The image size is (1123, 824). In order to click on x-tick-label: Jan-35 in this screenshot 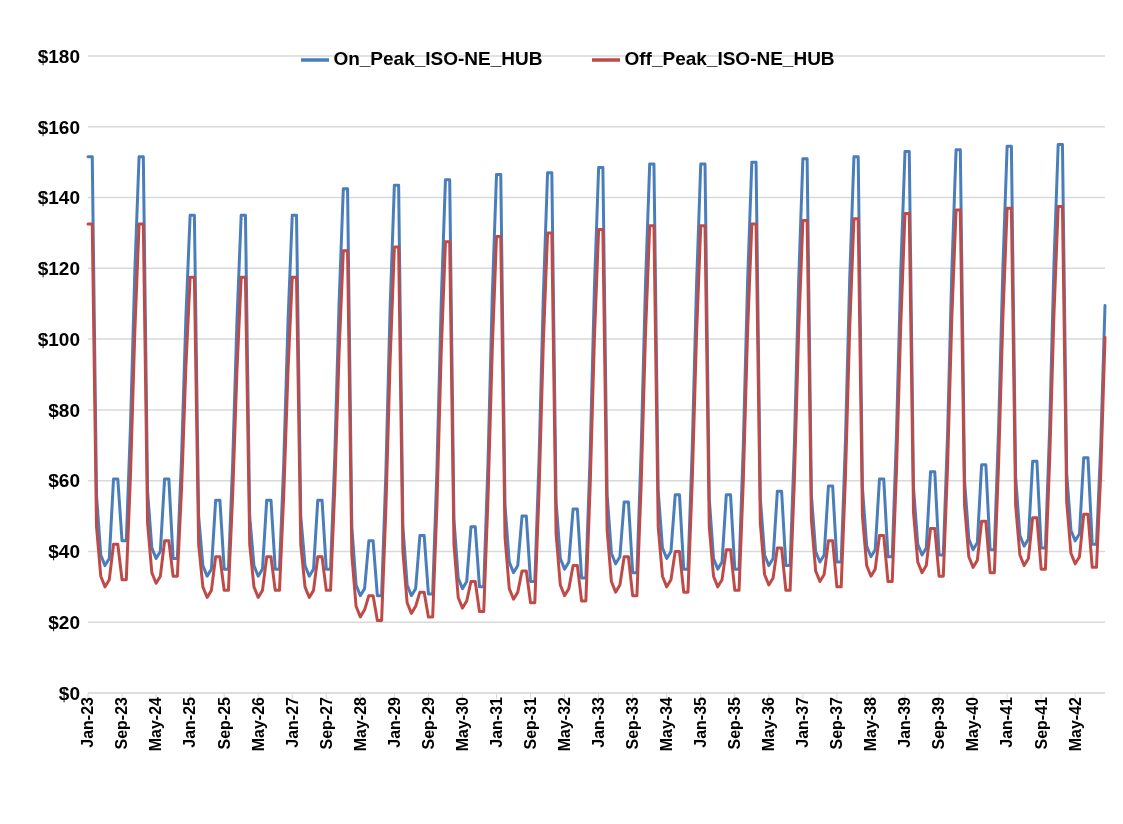, I will do `click(701, 722)`.